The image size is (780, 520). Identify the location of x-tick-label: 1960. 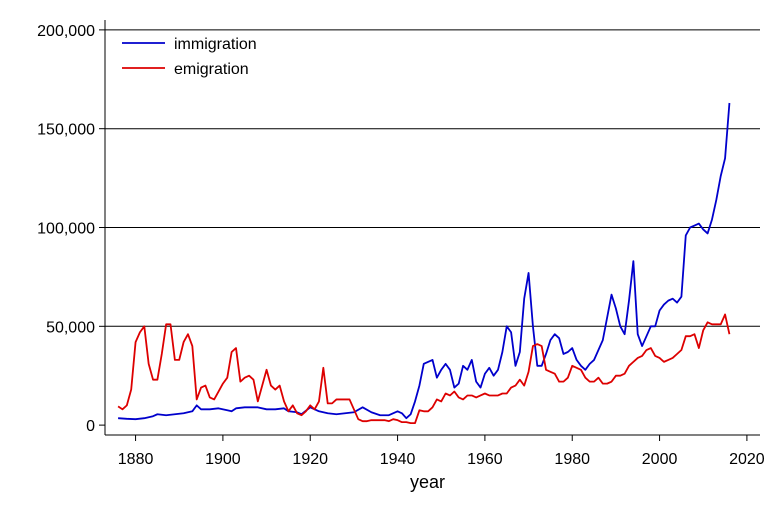
(485, 459).